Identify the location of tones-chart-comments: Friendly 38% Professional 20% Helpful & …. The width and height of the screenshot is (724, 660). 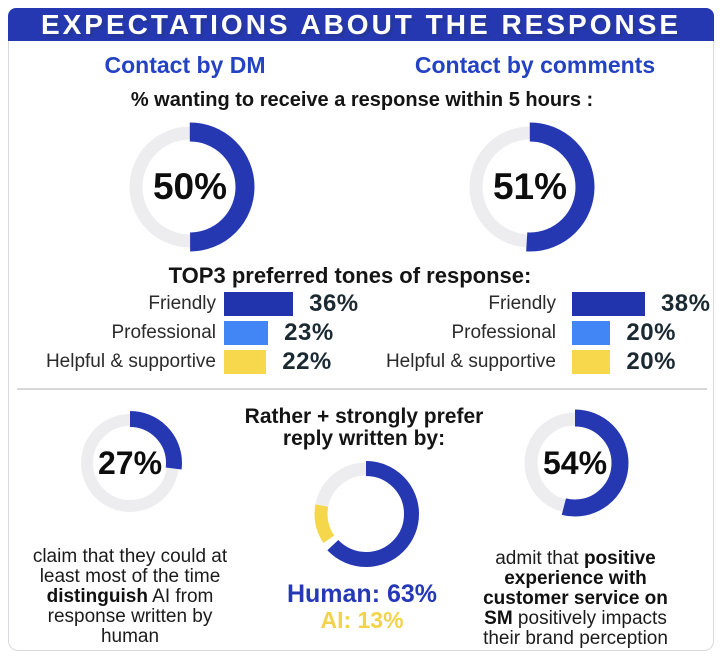
(535, 334).